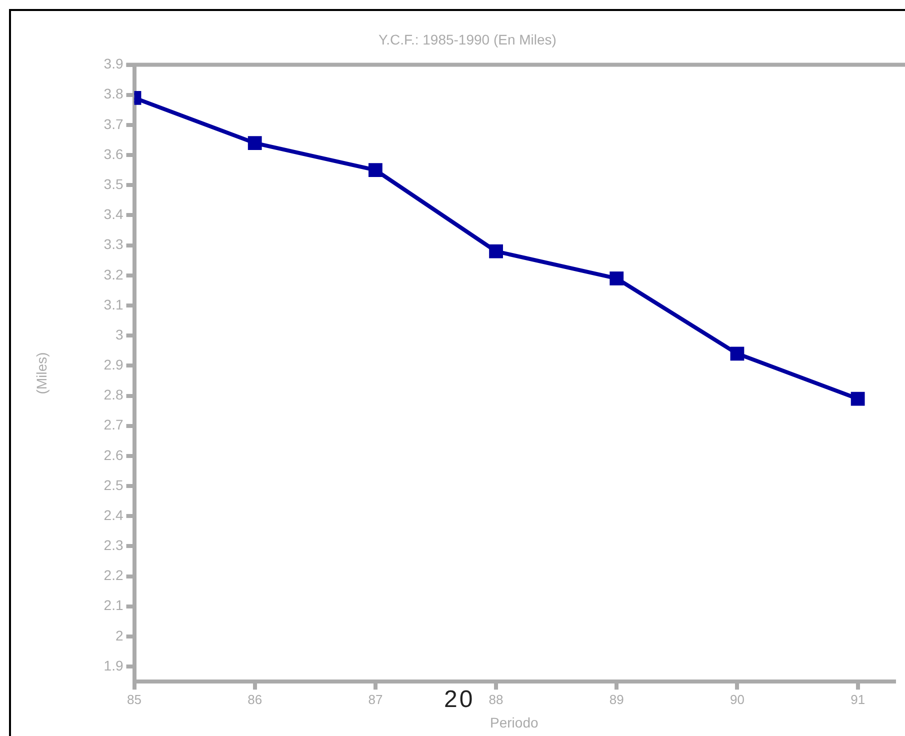  What do you see at coordinates (114, 244) in the screenshot?
I see `y-tick-label: 3.3` at bounding box center [114, 244].